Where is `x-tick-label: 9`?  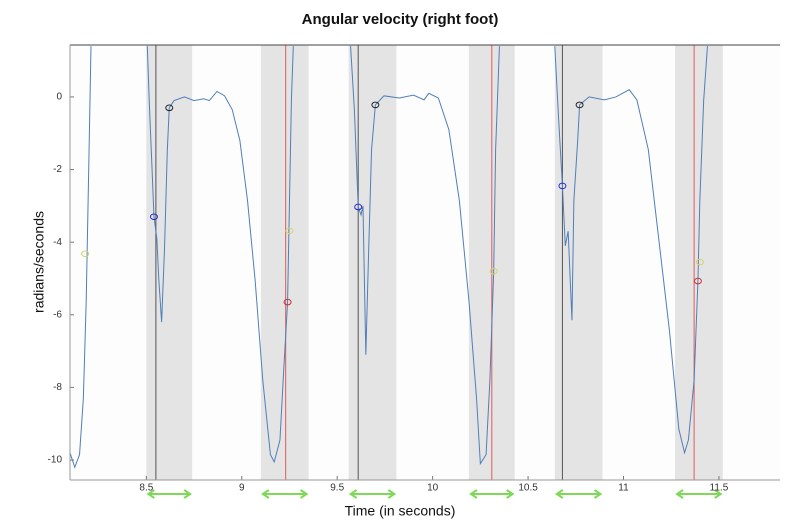
x-tick-label: 9 is located at coordinates (242, 488).